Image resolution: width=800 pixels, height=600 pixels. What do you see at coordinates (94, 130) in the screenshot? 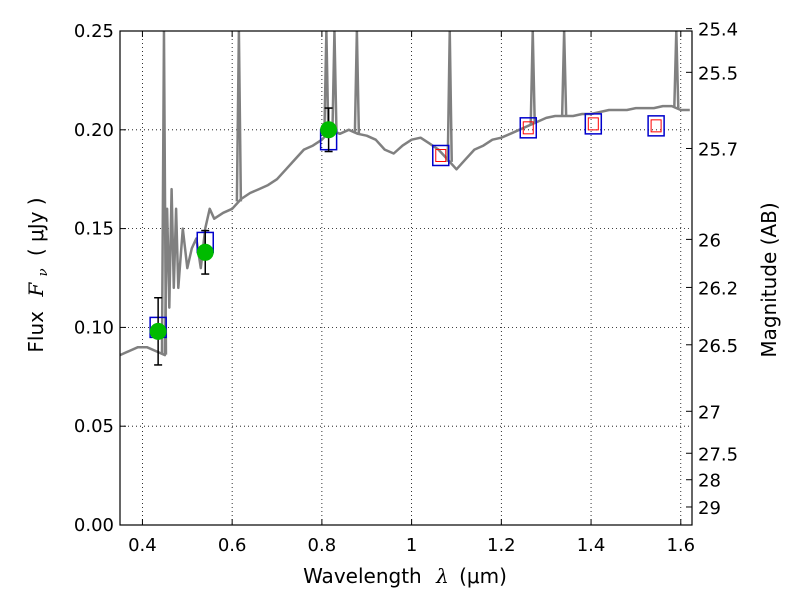
I see `y-tick-label: 0.20` at bounding box center [94, 130].